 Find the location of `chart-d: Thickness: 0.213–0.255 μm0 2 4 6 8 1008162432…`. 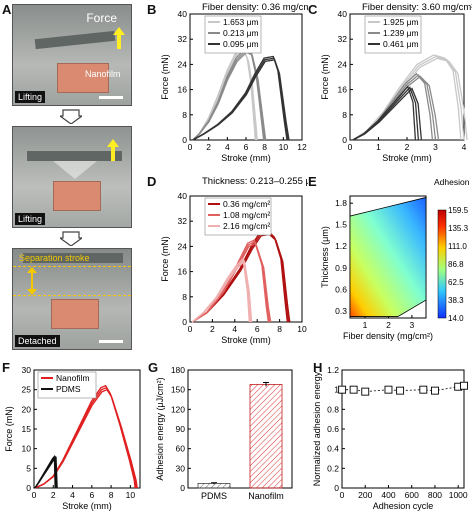

chart-d: Thickness: 0.213–0.255 μm0 2 4 6 8 1008162432… is located at coordinates (234, 260).